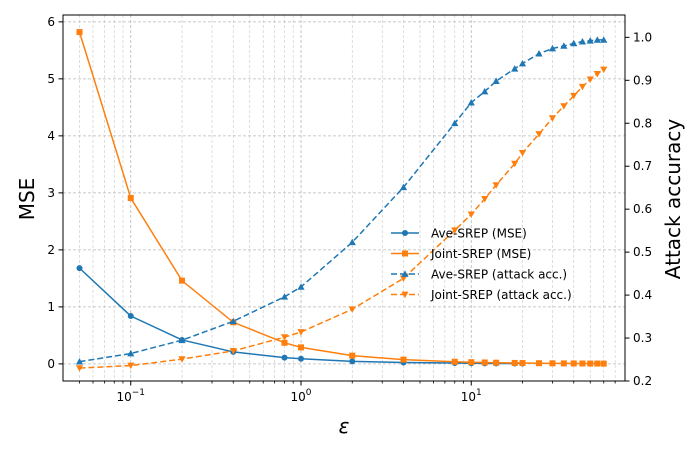  I want to click on legend-item: Joint-SREP (MSE), so click(461, 254).